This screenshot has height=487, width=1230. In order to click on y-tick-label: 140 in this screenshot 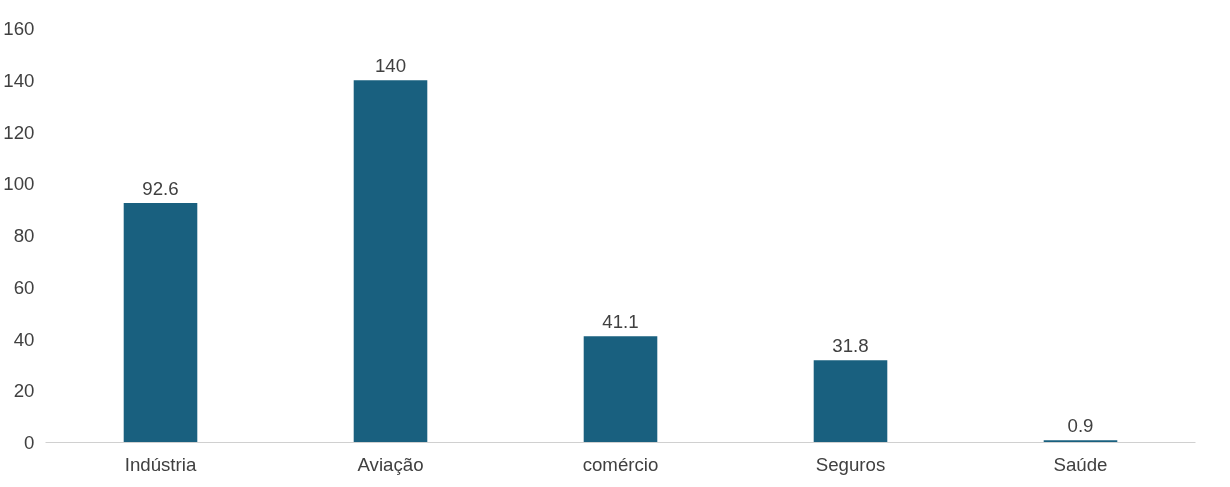, I will do `click(19, 80)`.